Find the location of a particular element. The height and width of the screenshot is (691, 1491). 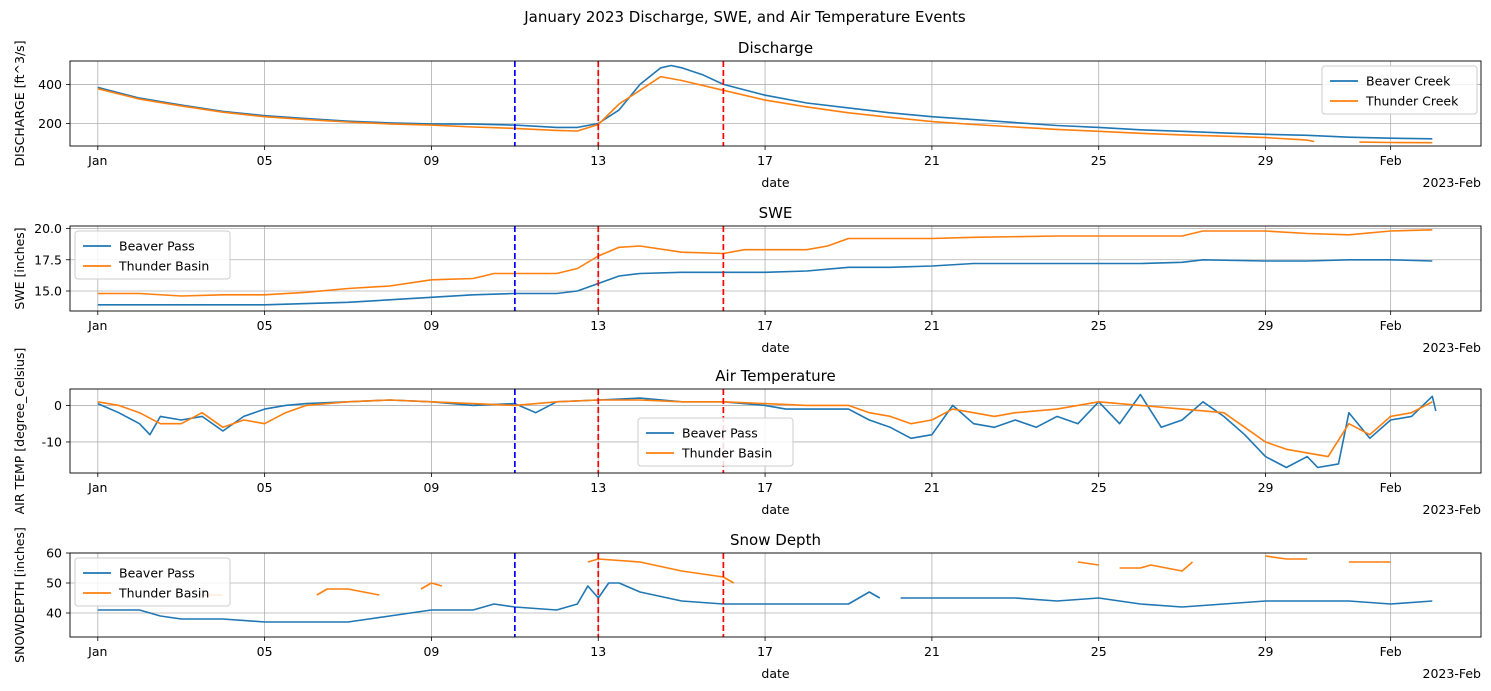

y-tick-label: 200 is located at coordinates (50, 123).